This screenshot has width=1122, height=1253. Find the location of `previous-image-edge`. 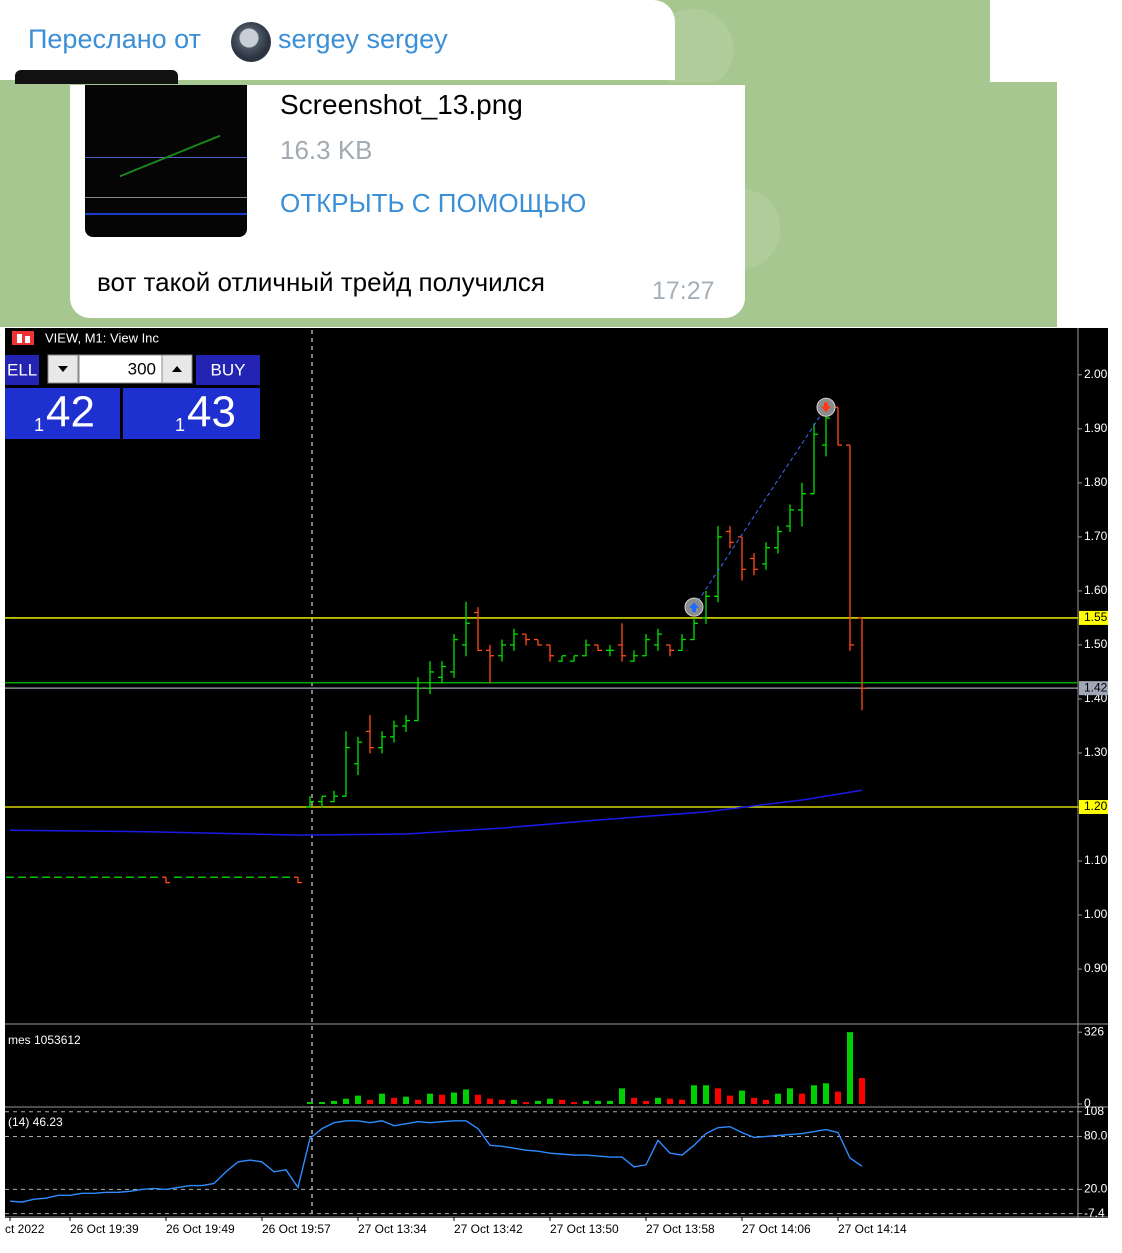

previous-image-edge is located at coordinates (96, 77).